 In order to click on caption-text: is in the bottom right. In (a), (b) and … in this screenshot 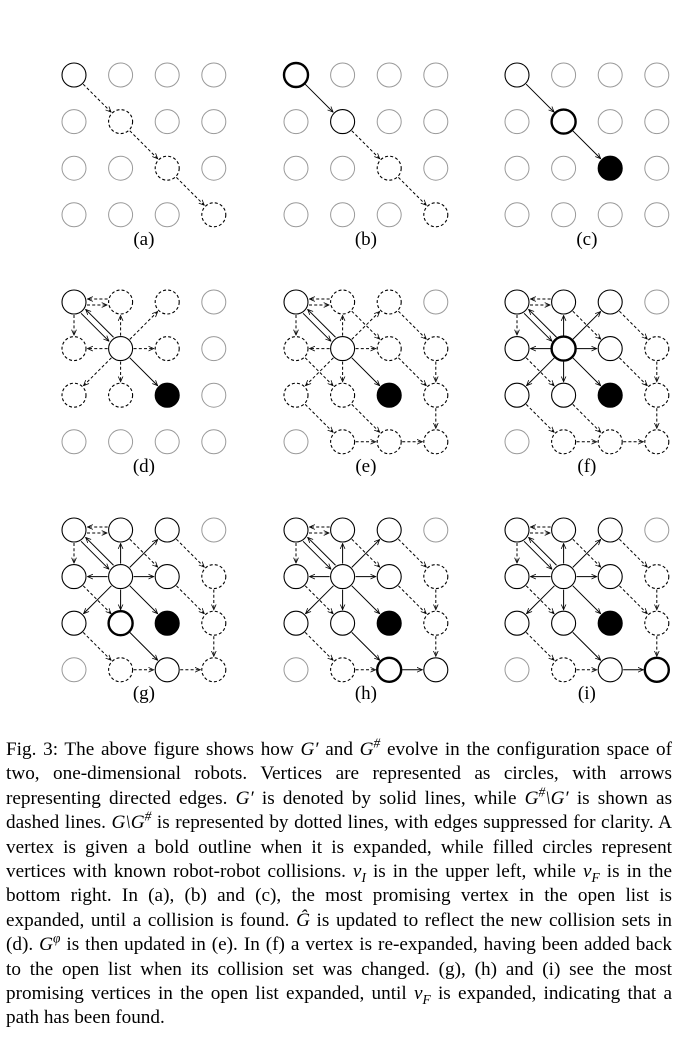, I will do `click(339, 896)`.